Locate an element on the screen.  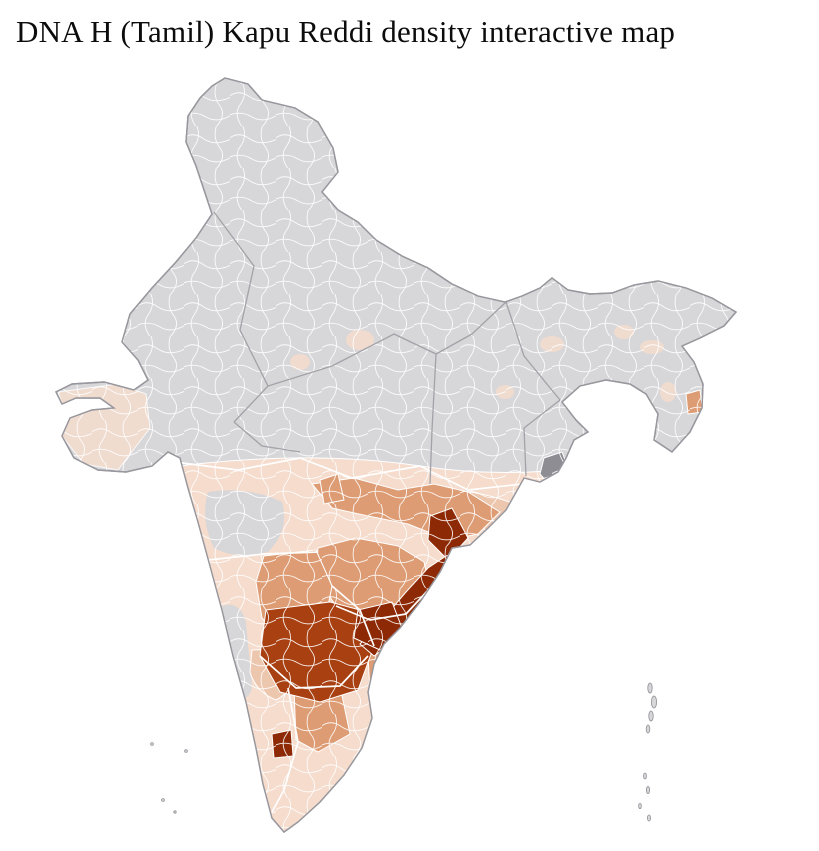
andaman-nicobar-islands is located at coordinates (648, 752).